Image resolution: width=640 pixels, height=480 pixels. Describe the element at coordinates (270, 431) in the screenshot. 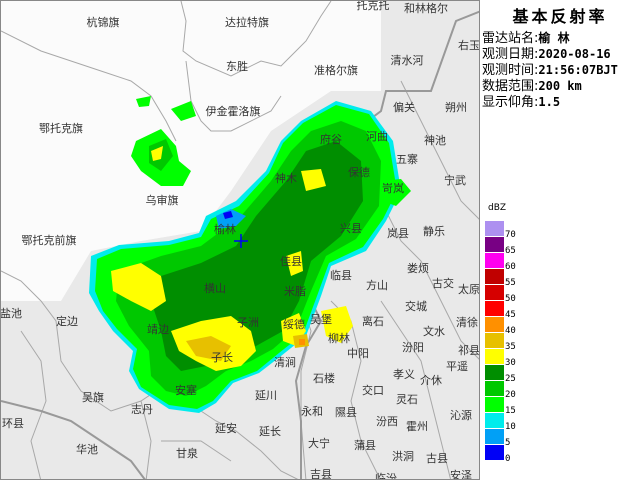

I see `place-label: 延长` at that location.